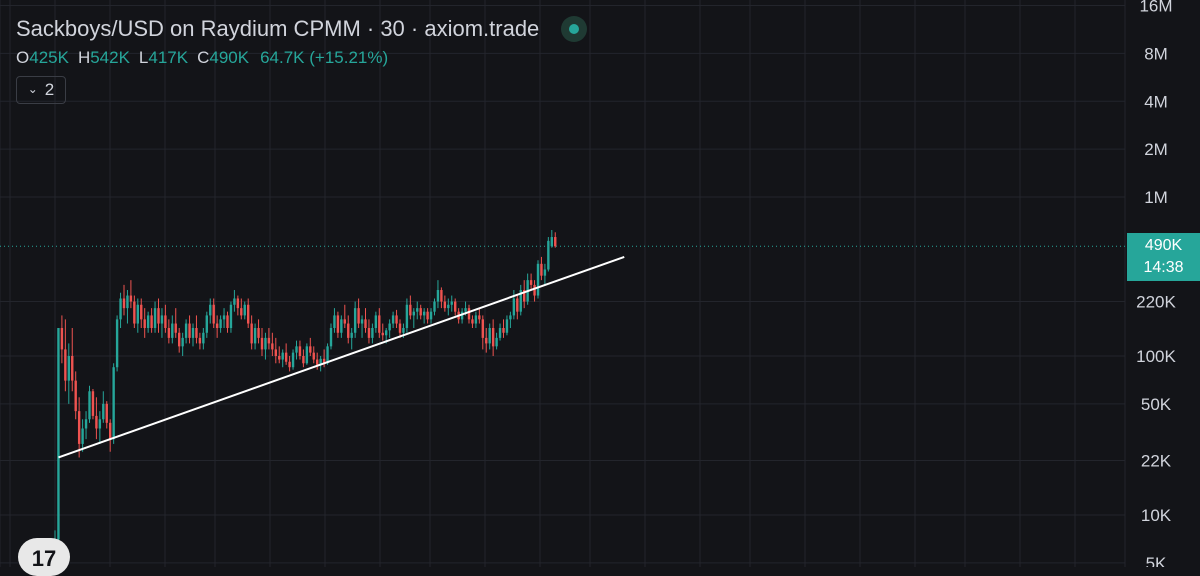 This screenshot has height=576, width=1200. What do you see at coordinates (229, 57) in the screenshot?
I see `close-value: 490K` at bounding box center [229, 57].